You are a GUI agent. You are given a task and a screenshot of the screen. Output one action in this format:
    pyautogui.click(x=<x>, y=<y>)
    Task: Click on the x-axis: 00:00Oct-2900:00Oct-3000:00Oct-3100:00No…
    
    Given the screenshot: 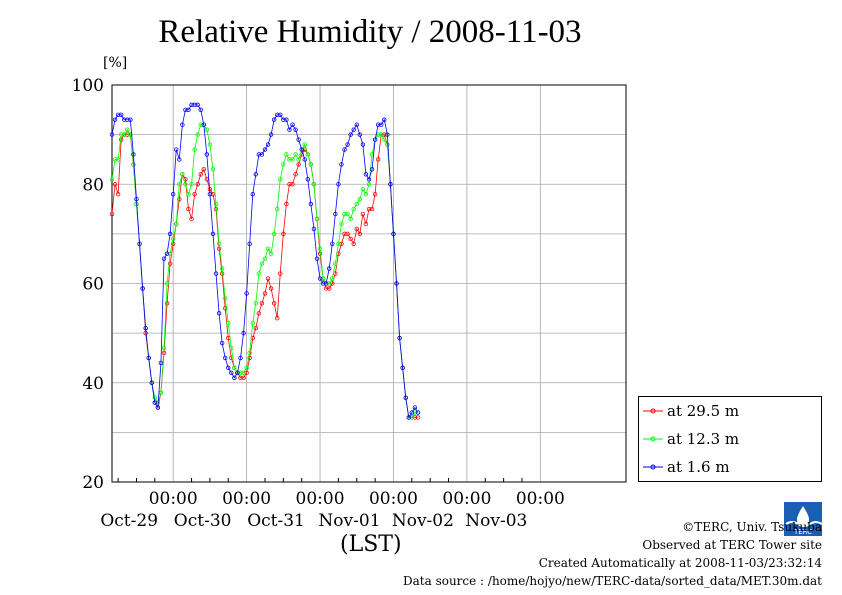 What is the action you would take?
    pyautogui.click(x=332, y=504)
    